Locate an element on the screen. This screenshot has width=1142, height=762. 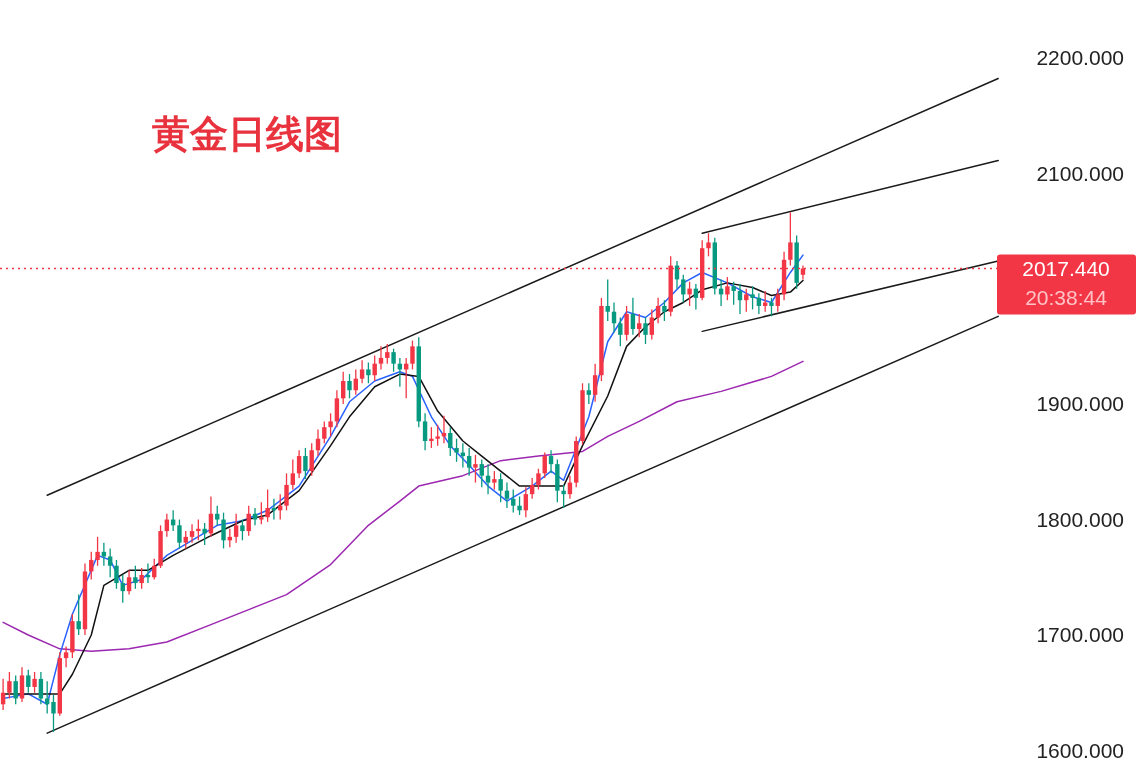
y-tick-label: 1900.000 is located at coordinates (1080, 404).